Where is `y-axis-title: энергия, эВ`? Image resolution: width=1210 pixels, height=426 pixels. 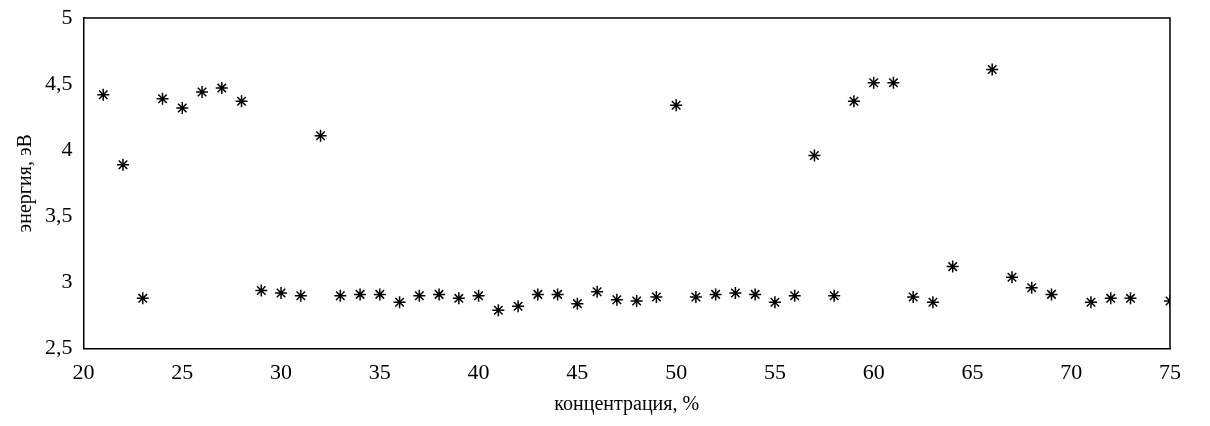
y-axis-title: энергия, эВ is located at coordinates (25, 183).